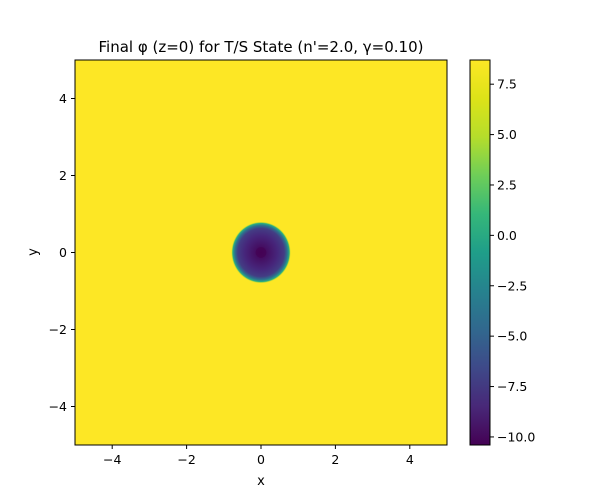  I want to click on colorbar, so click(480, 252).